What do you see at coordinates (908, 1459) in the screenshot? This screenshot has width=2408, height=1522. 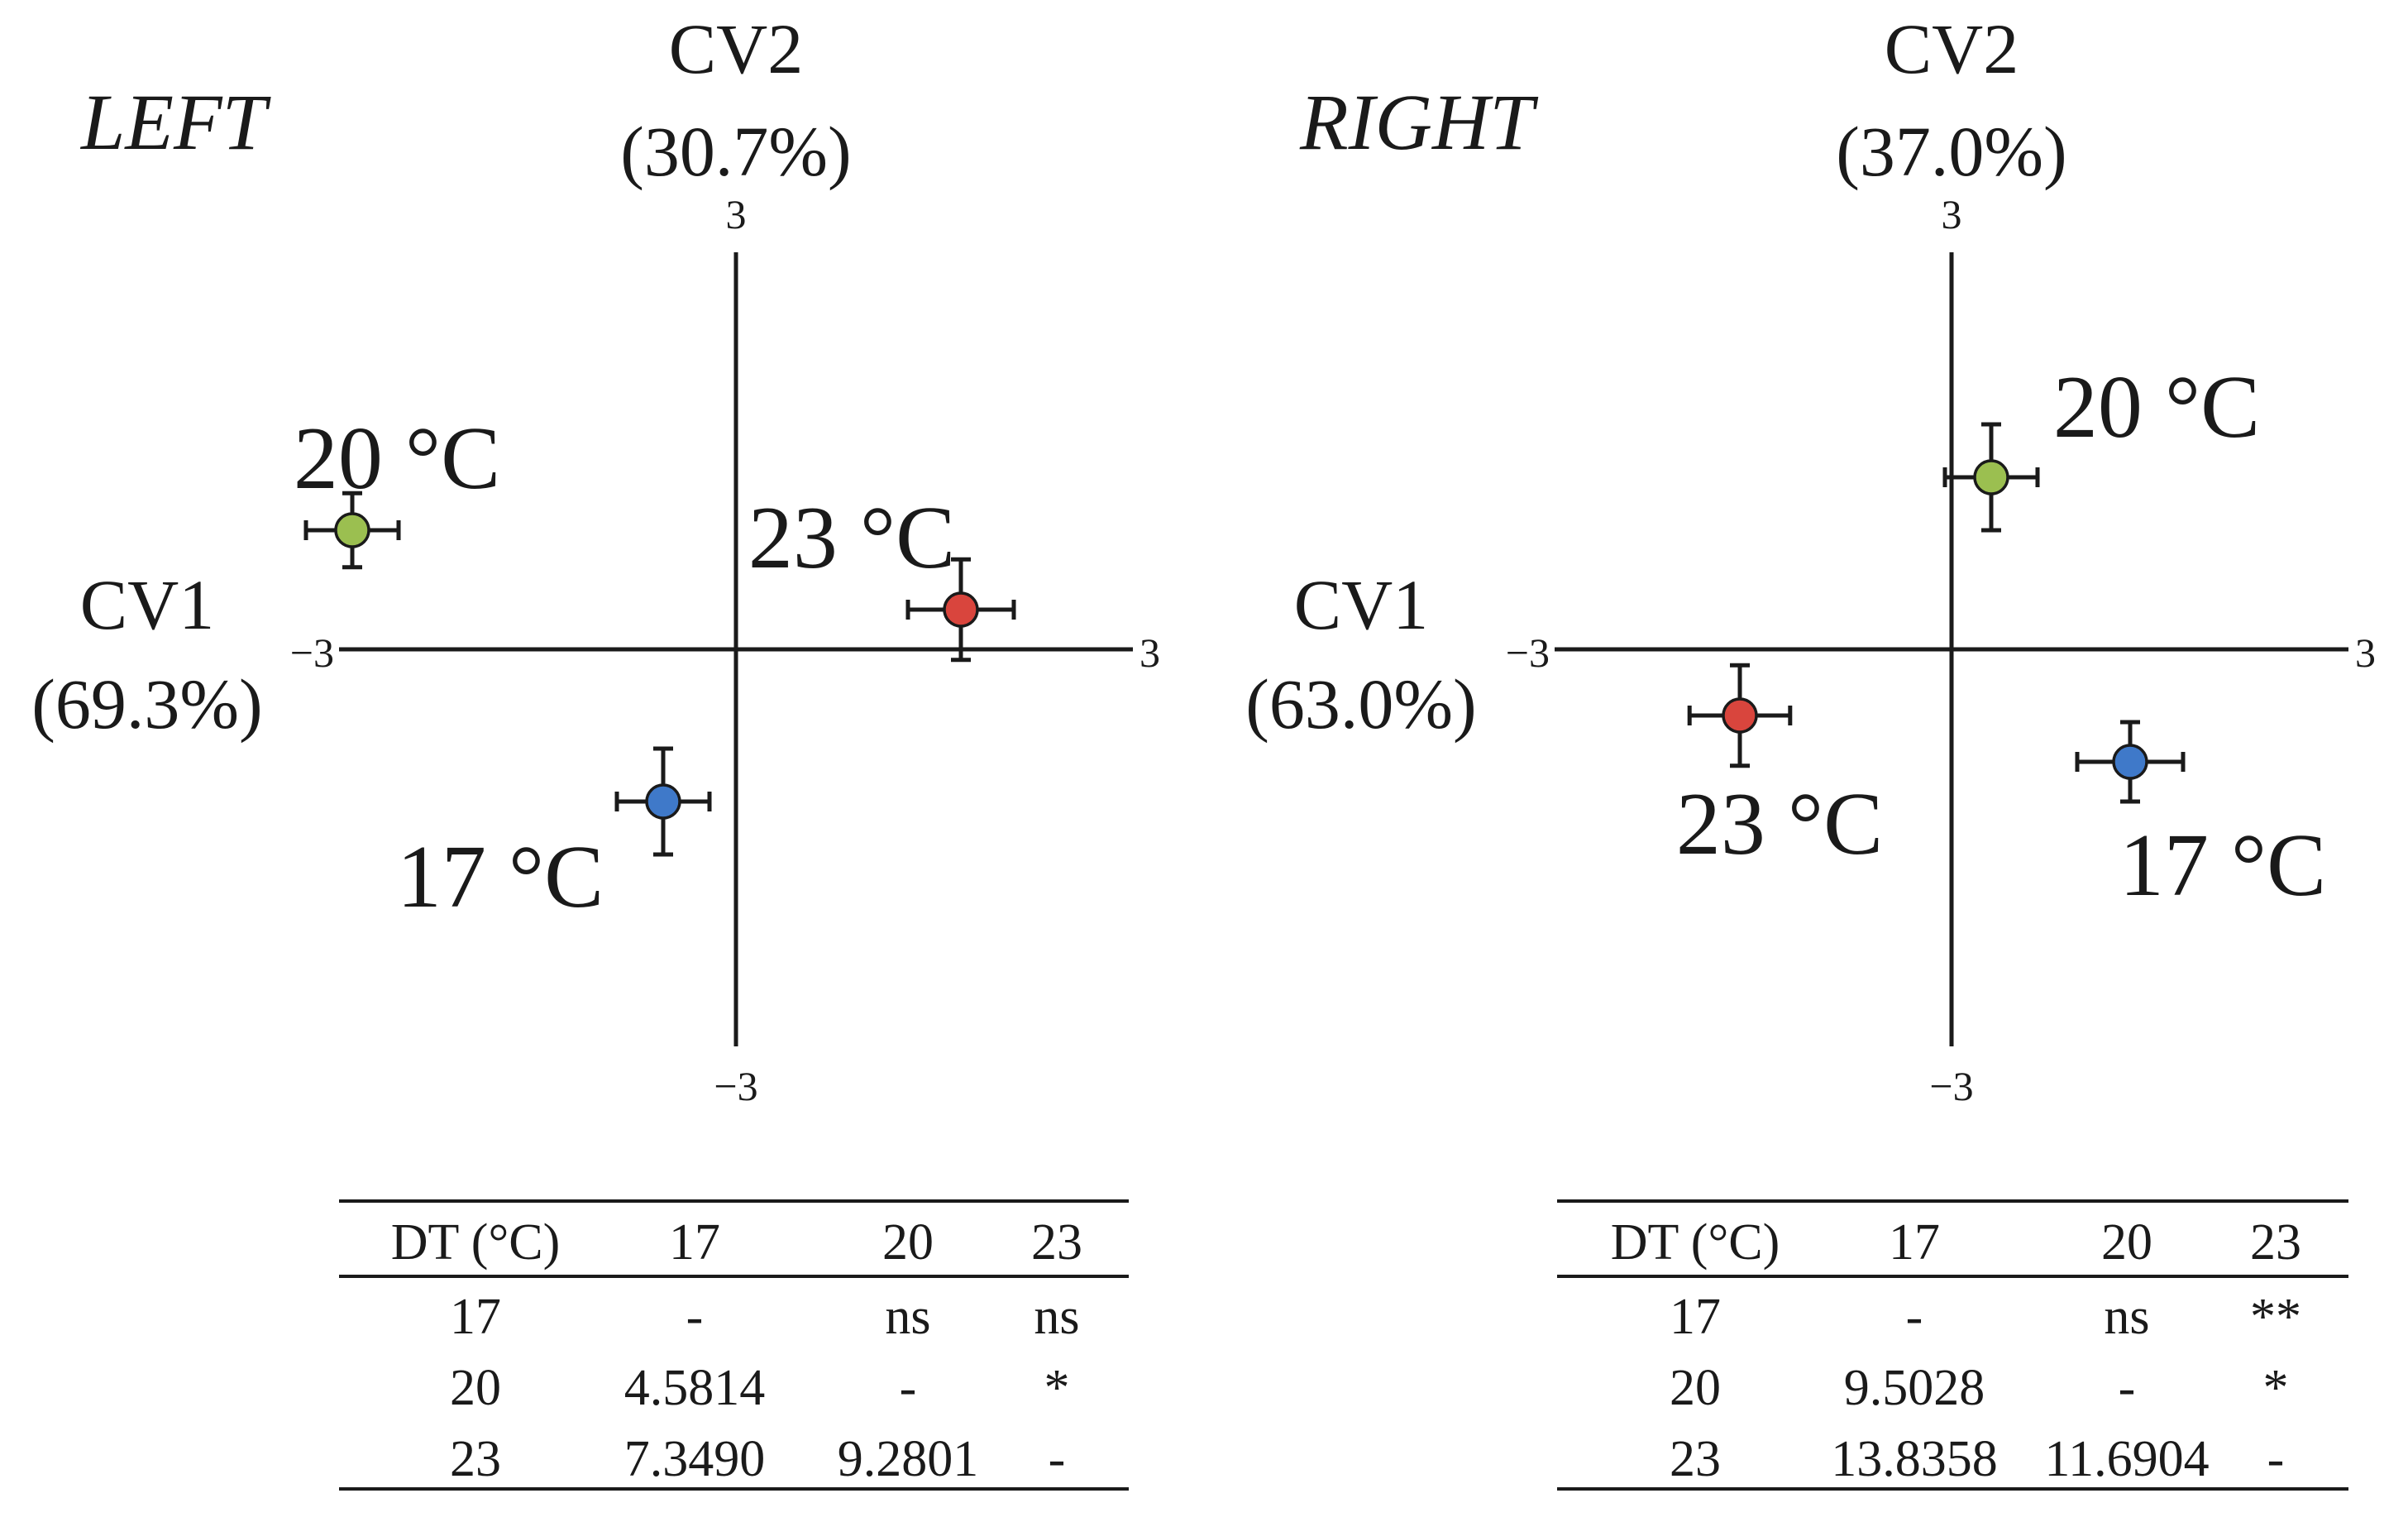 I see `table-cell: 9.2801` at bounding box center [908, 1459].